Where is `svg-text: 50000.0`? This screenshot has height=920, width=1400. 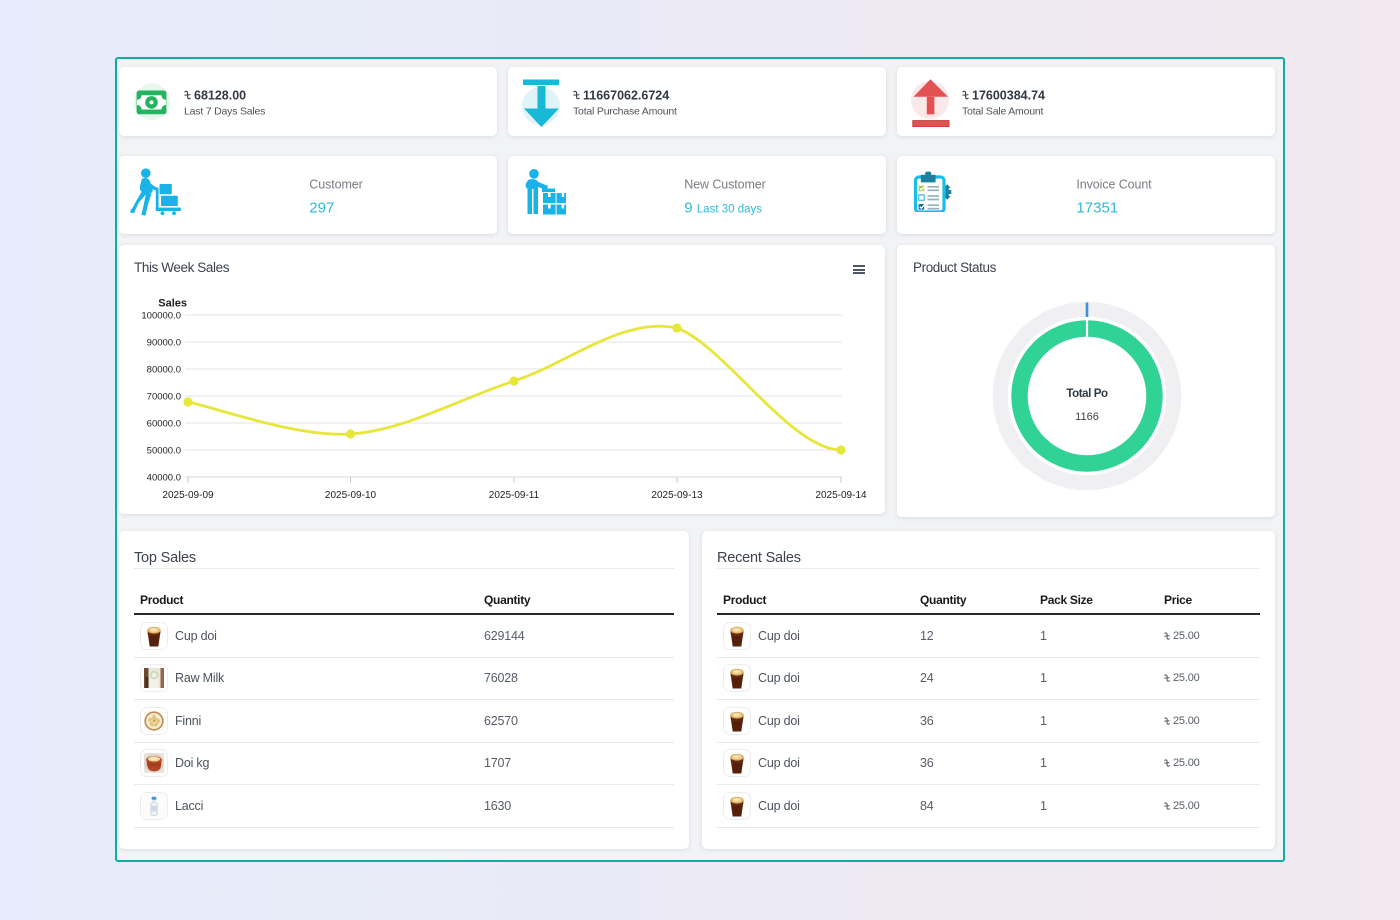 svg-text: 50000.0 is located at coordinates (164, 451).